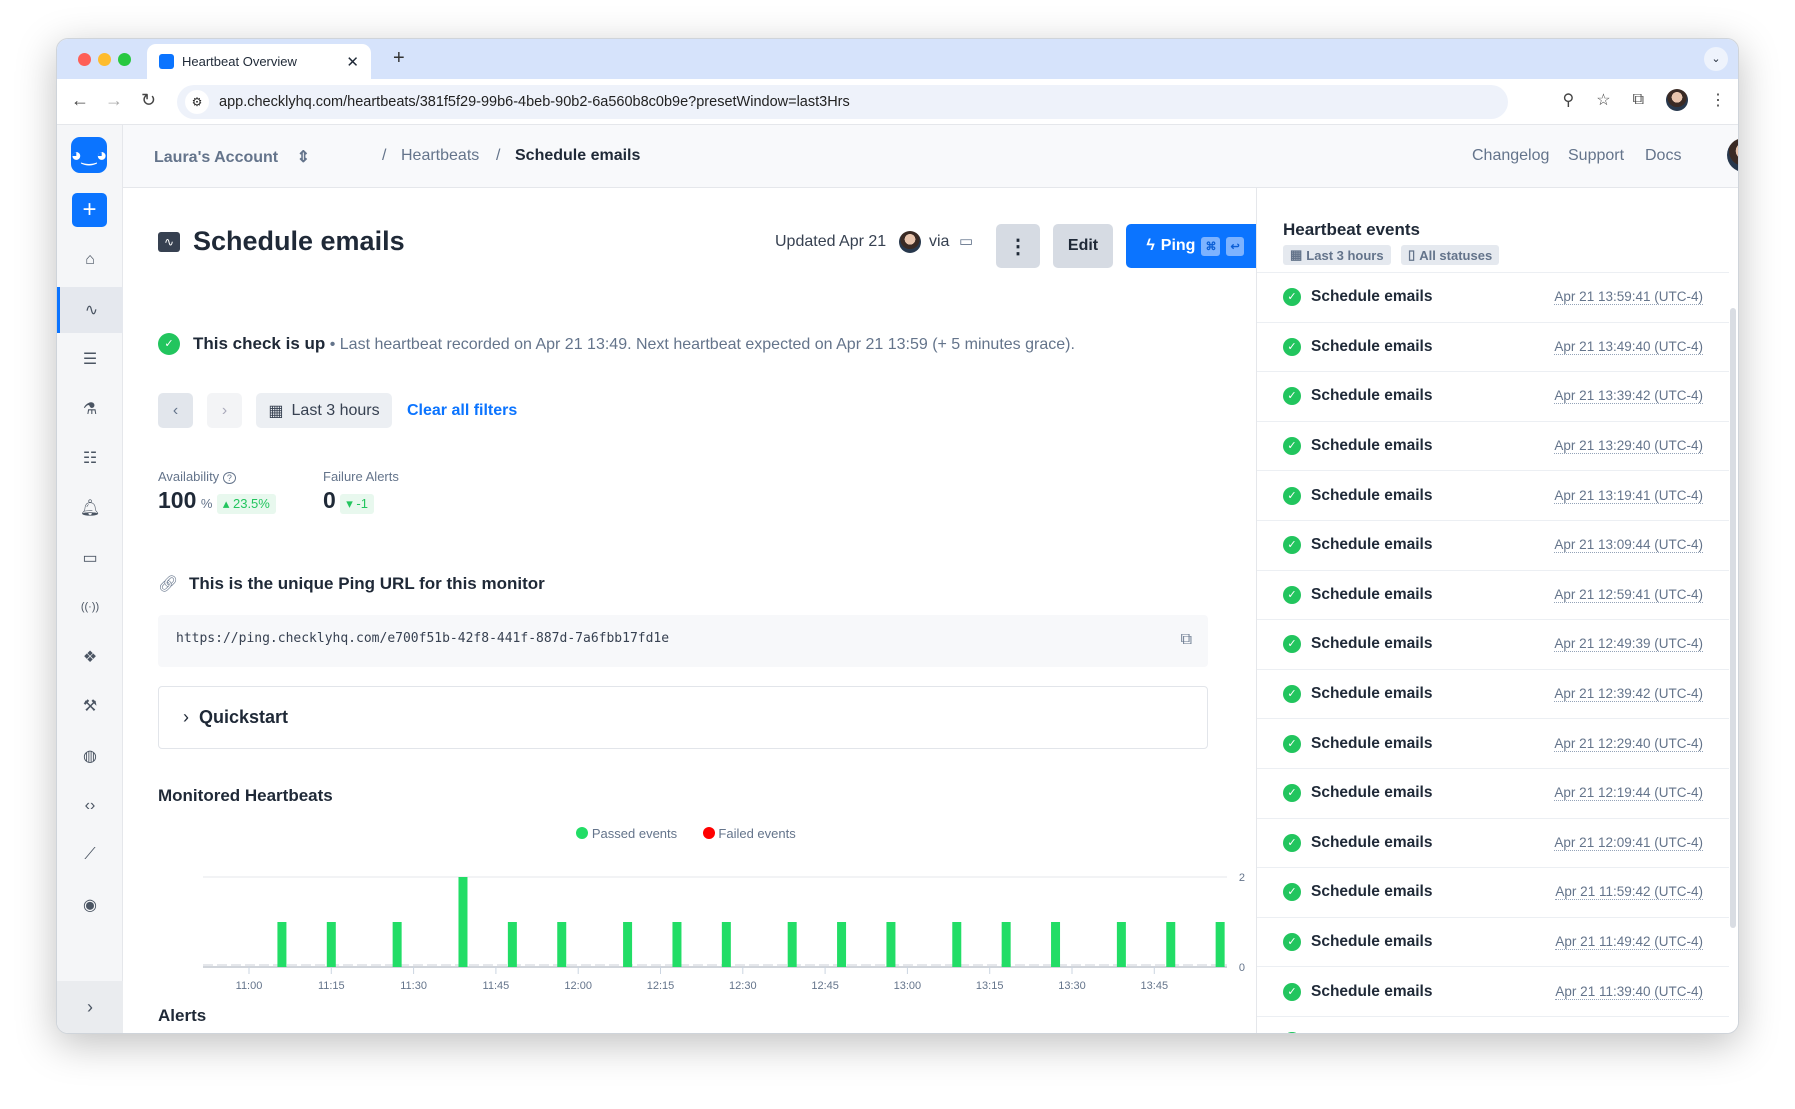 The image size is (1795, 1109). I want to click on sidebar-item-monitor: ▭, so click(90, 558).